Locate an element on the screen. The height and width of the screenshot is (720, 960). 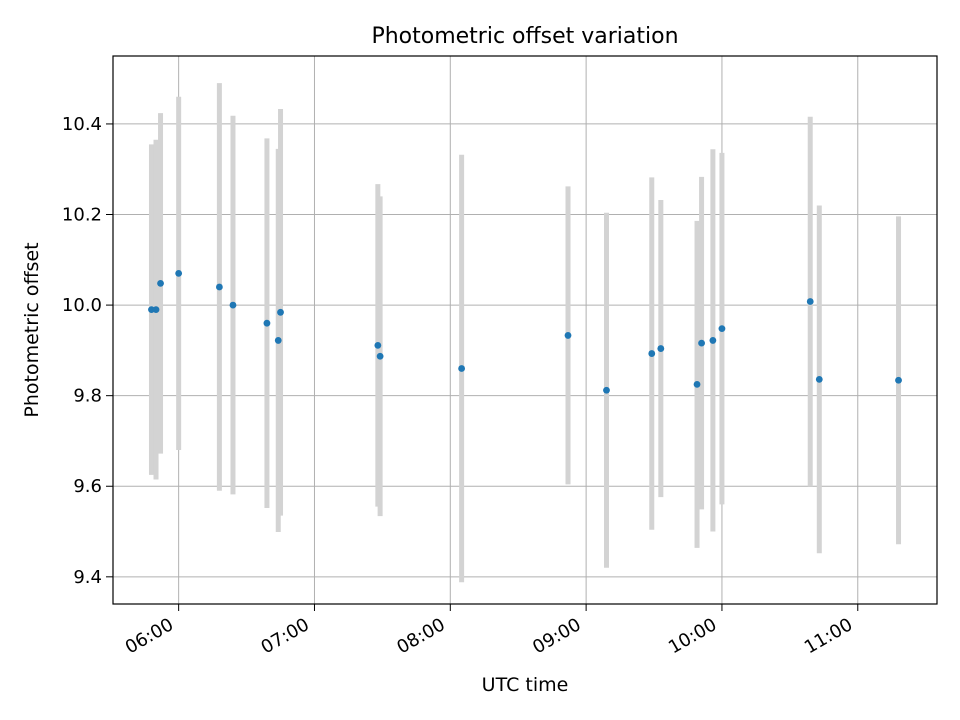
y-axis-label: Photometric offset is located at coordinates (32, 329).